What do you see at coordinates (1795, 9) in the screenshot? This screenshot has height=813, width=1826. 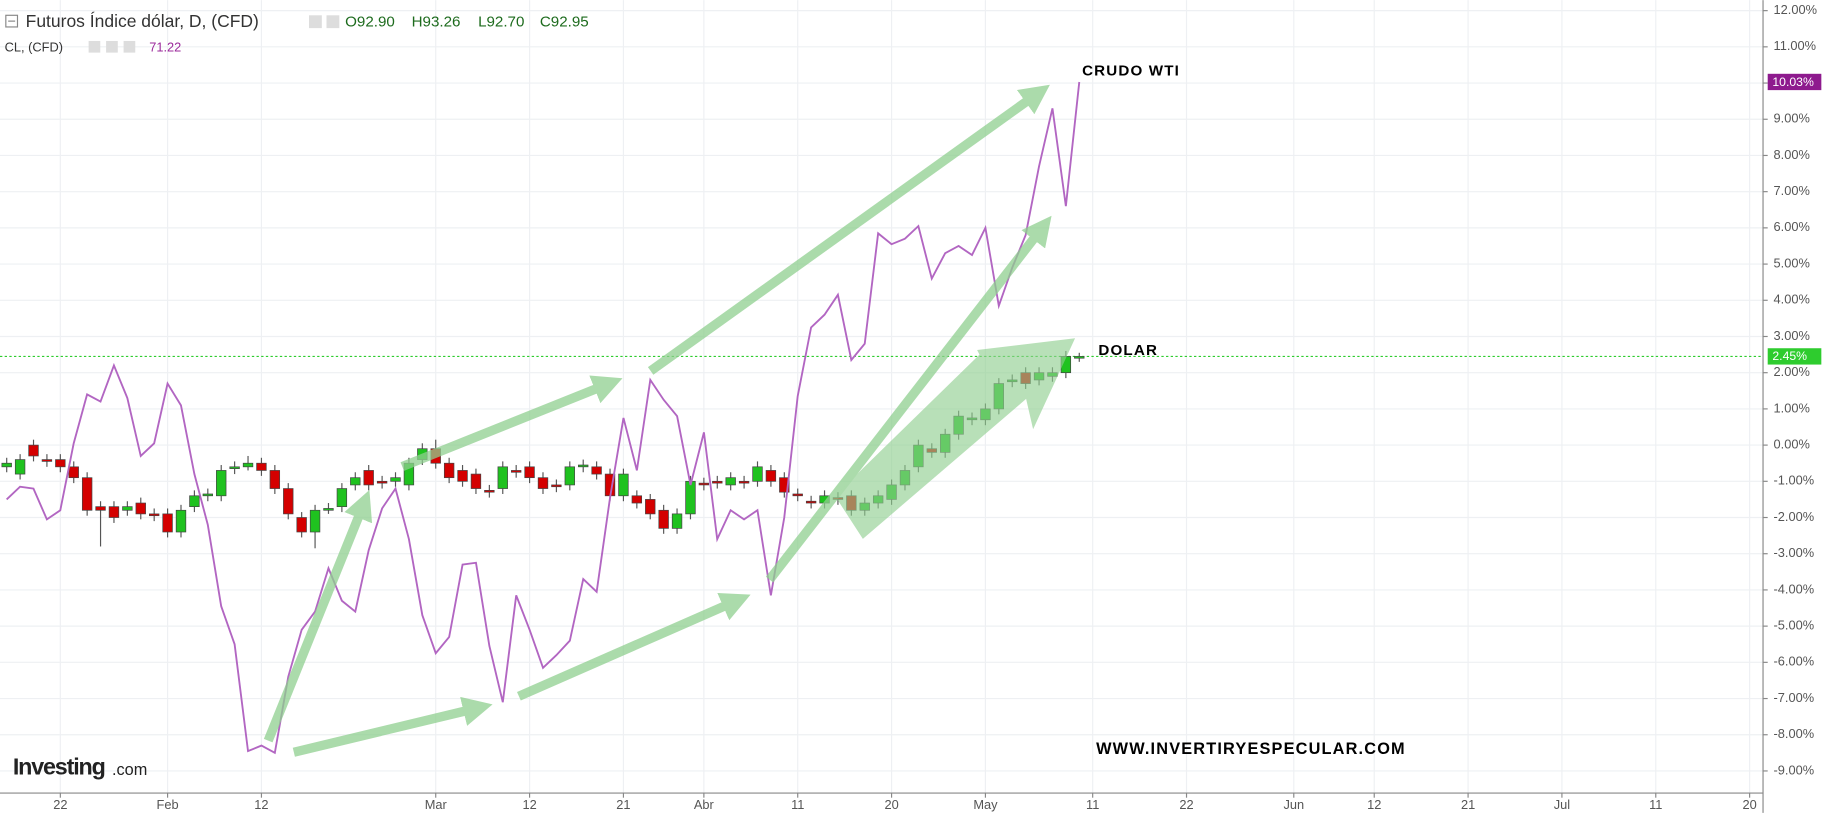 I see `y-tick-label: 12.00%` at bounding box center [1795, 9].